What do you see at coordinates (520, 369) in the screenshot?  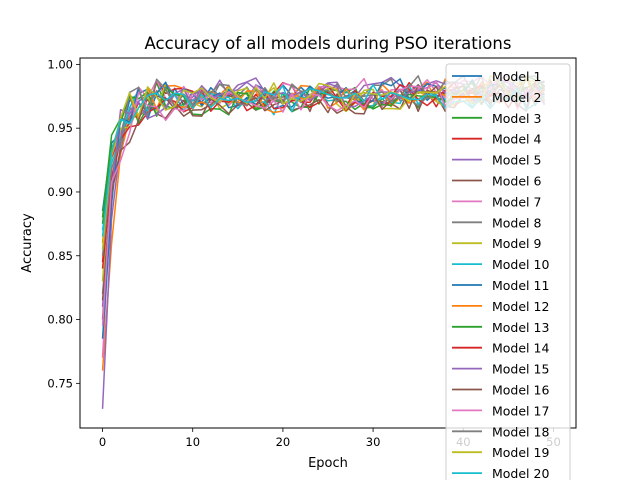 I see `legend-label-model-15: Model 15` at bounding box center [520, 369].